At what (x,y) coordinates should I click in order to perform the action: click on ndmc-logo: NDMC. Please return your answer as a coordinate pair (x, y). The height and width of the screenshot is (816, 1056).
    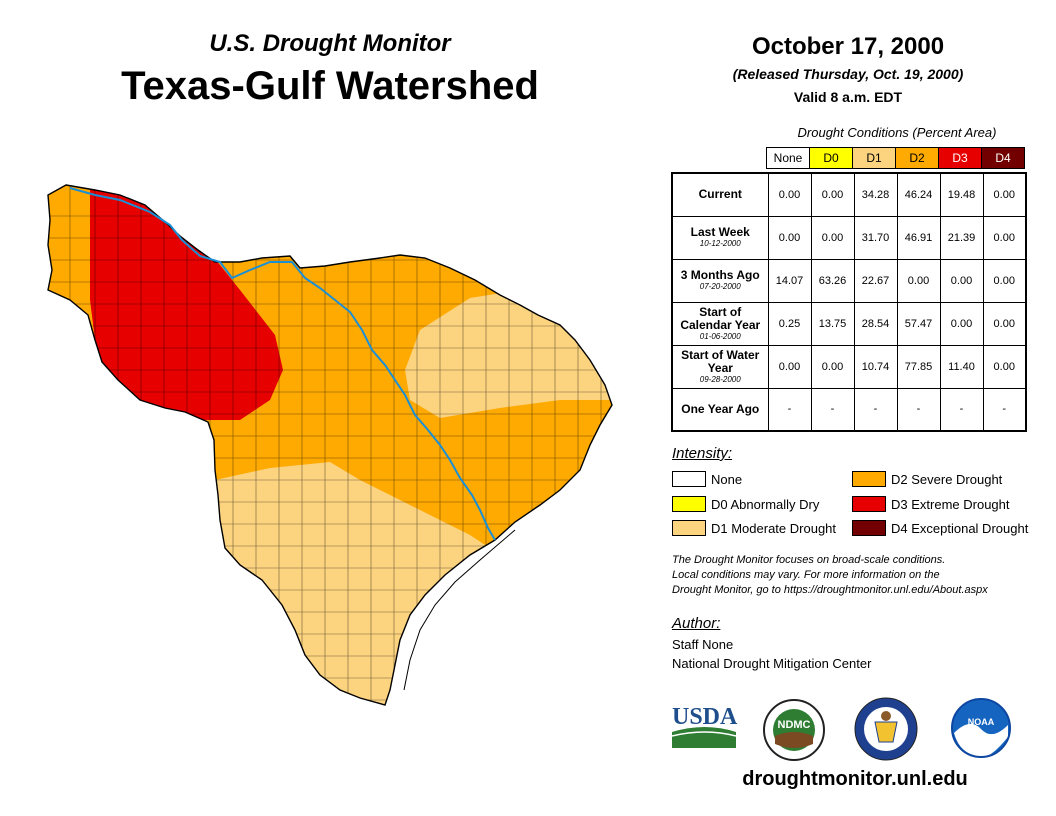
    Looking at the image, I should click on (794, 730).